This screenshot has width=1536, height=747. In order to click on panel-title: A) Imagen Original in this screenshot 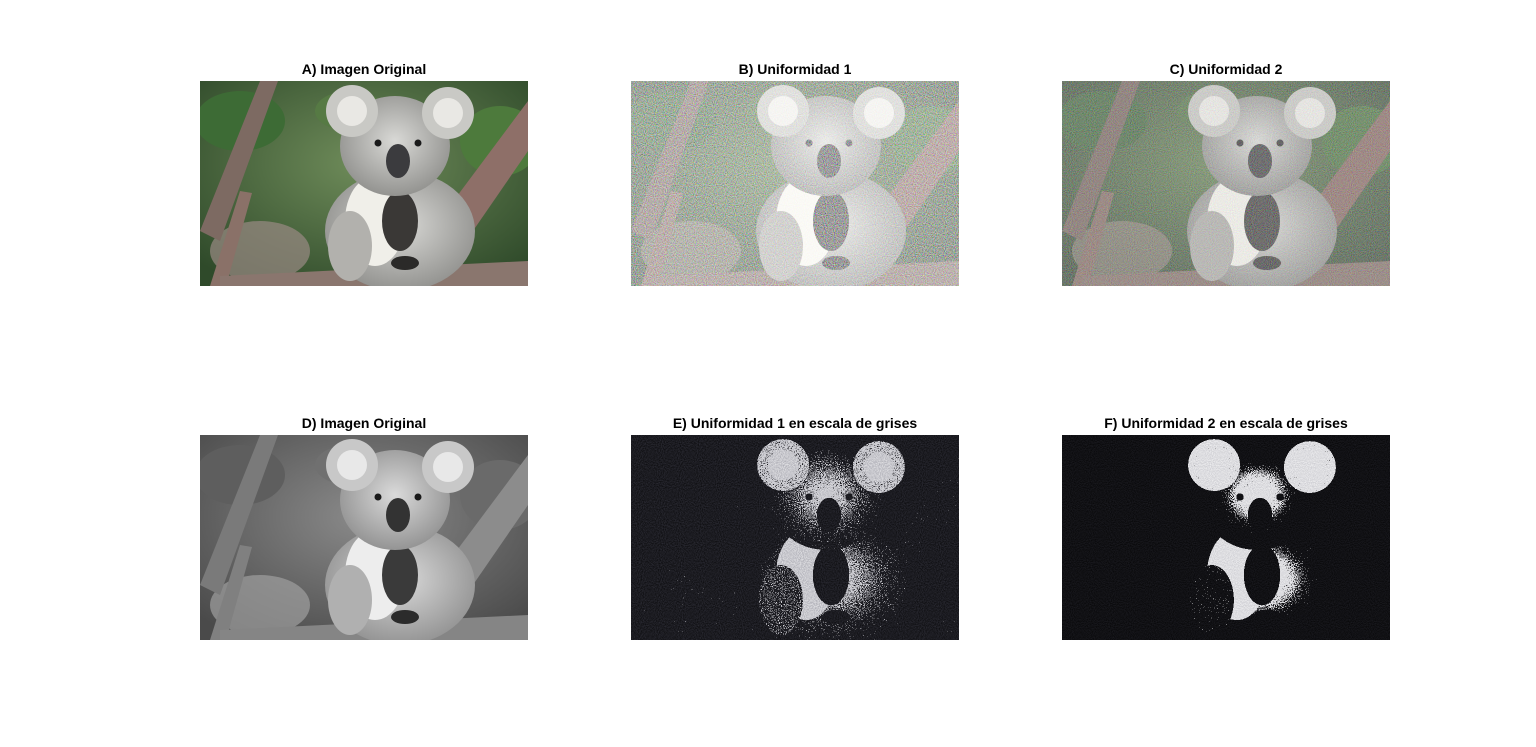, I will do `click(364, 69)`.